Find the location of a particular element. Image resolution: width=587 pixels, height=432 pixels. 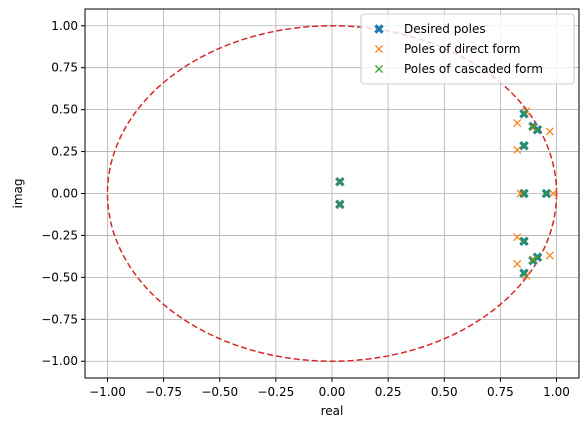

y-tick-label: −0.50 is located at coordinates (59, 277).